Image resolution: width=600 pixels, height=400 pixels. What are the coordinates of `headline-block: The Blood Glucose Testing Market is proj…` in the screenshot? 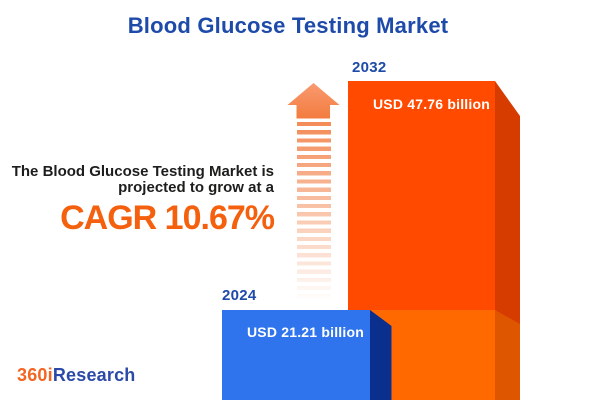 It's located at (137, 200).